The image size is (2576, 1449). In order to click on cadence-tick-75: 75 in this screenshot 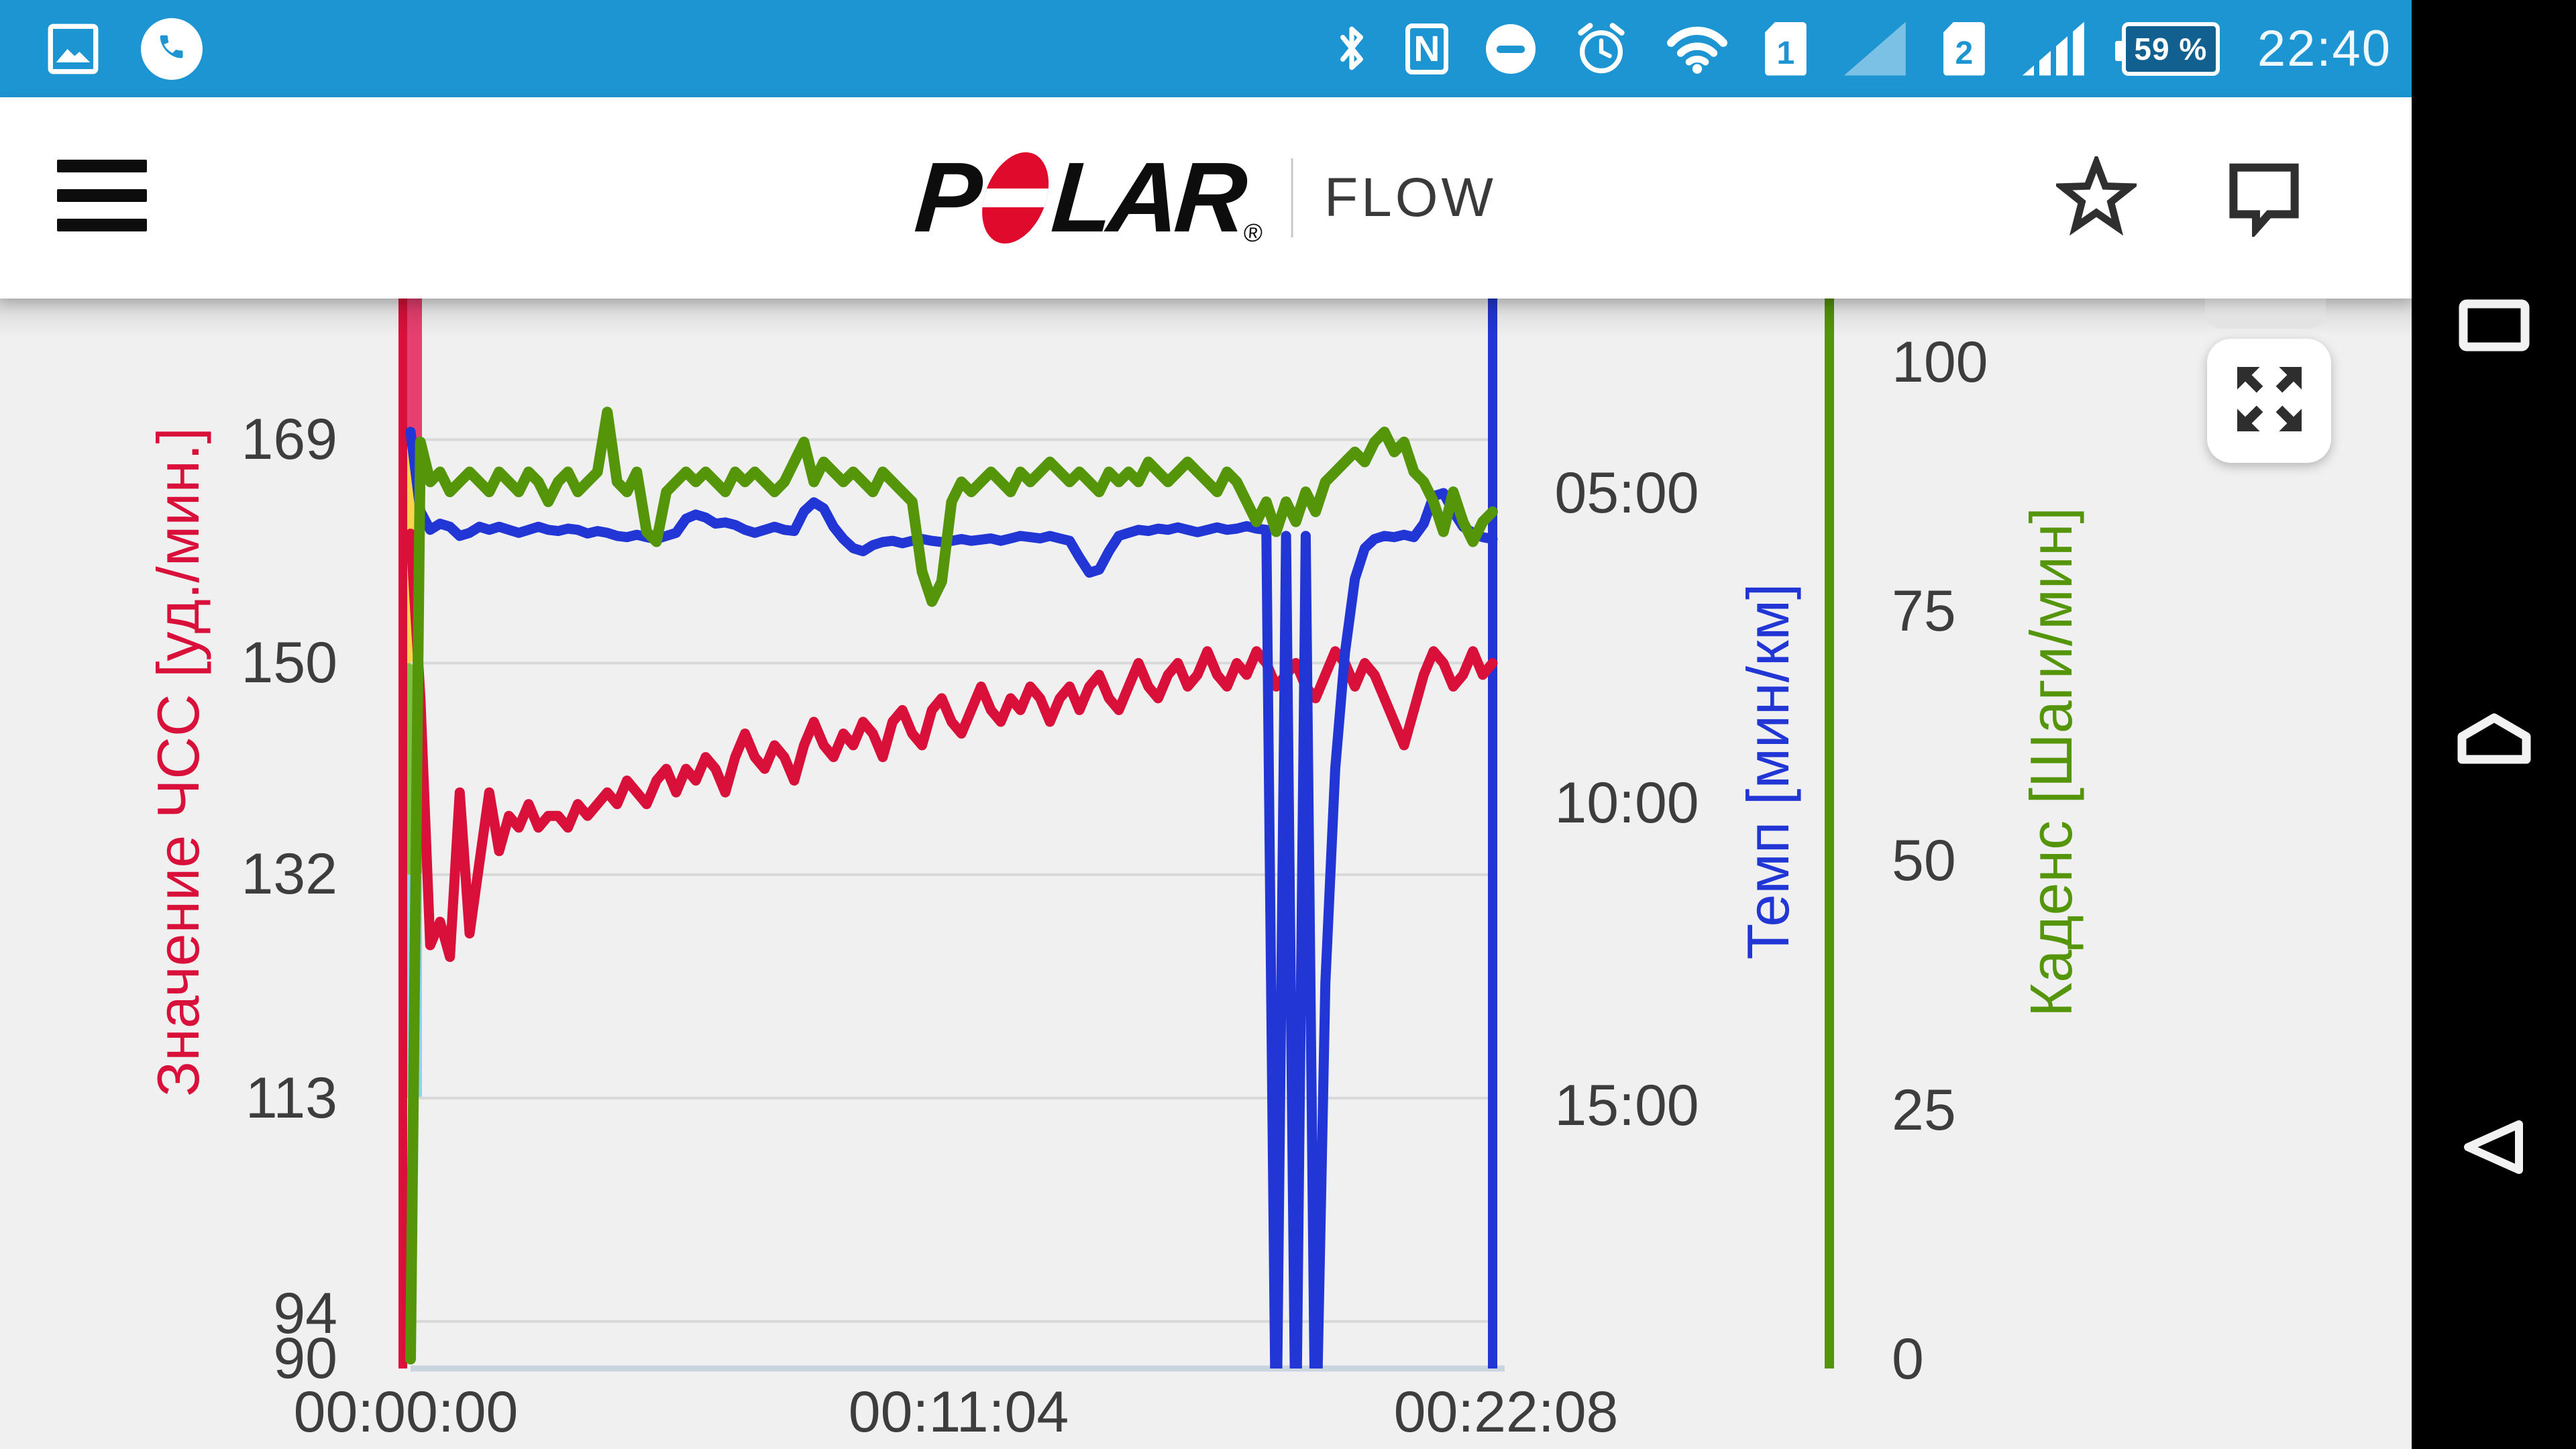, I will do `click(1924, 611)`.